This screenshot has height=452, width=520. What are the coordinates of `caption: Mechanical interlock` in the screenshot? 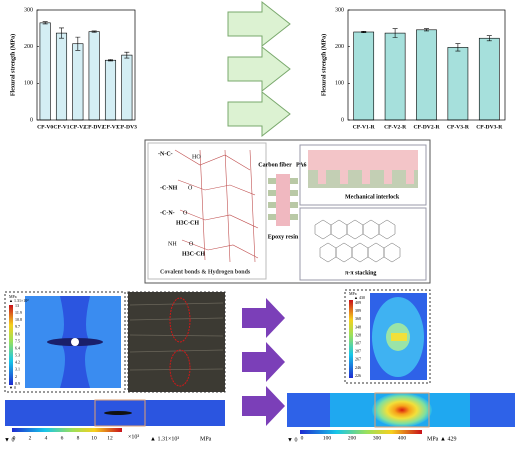 It's located at (372, 197).